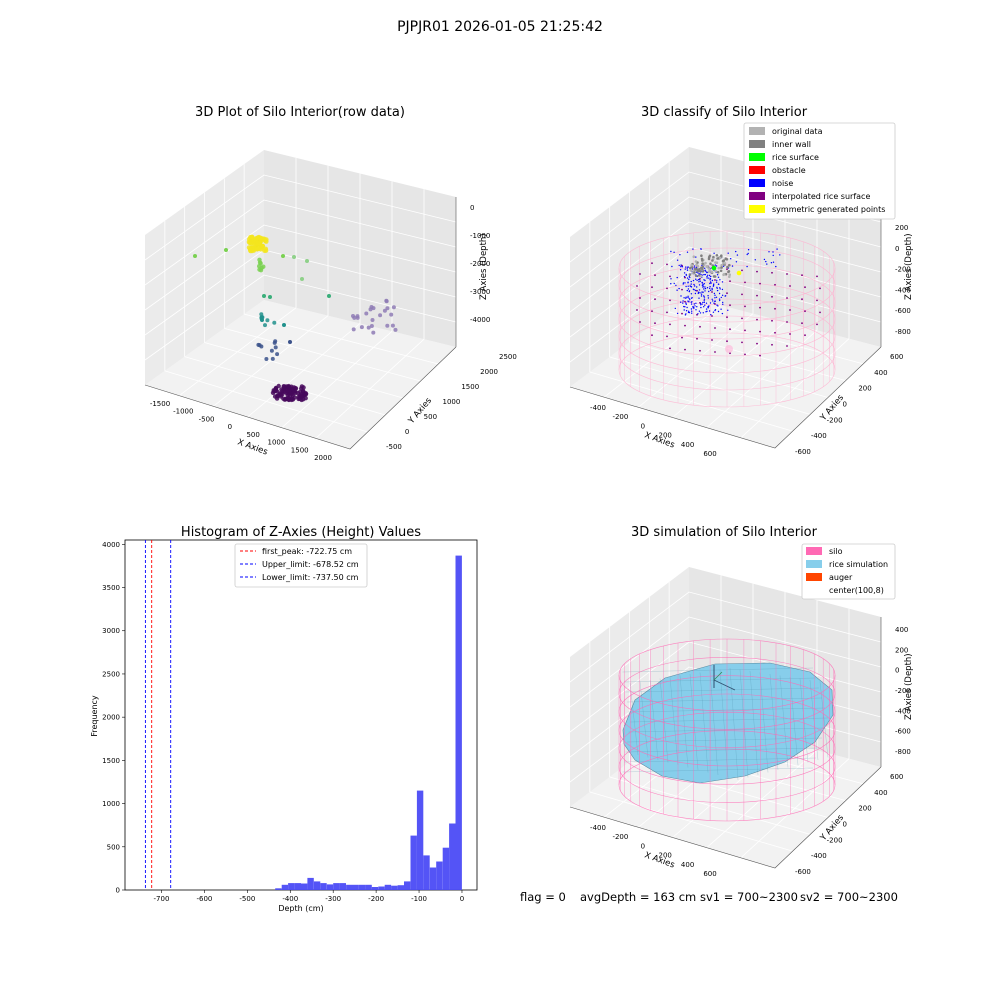  Describe the element at coordinates (791, 144) in the screenshot. I see `legend-label: inner wall` at that location.